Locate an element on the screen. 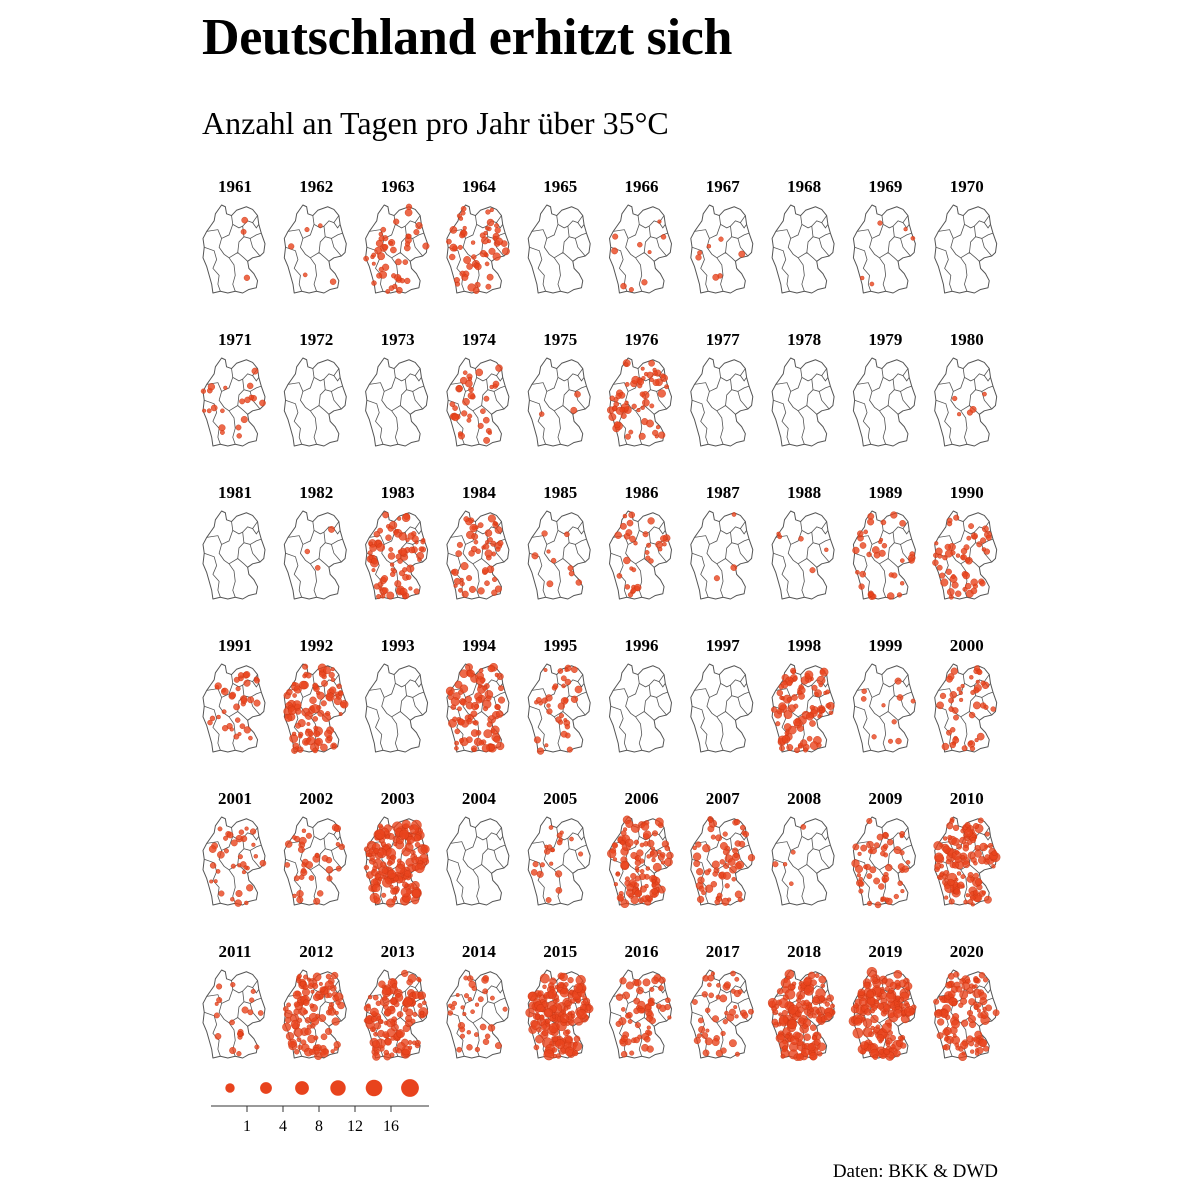 The height and width of the screenshot is (1200, 1200). map-panel-1991: 1991 is located at coordinates (234, 694).